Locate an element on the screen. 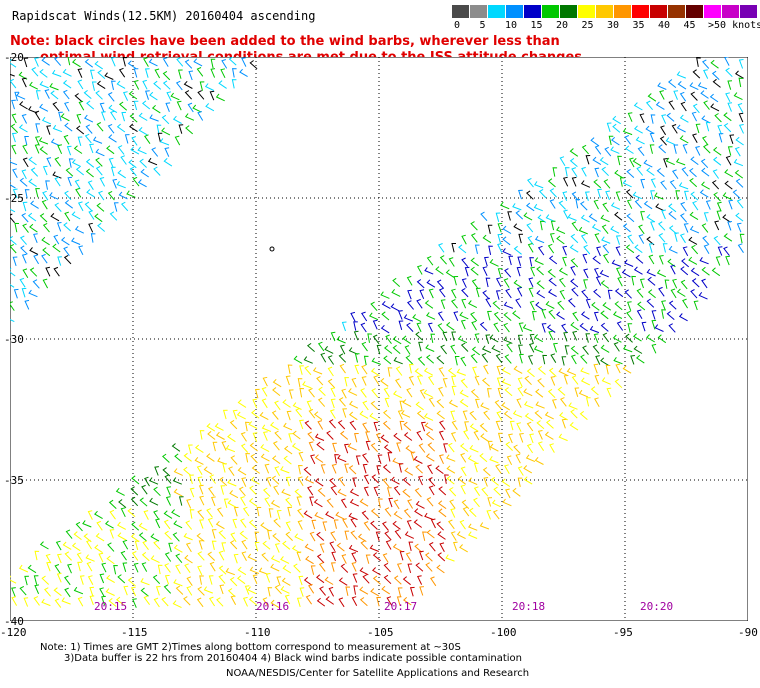 This screenshot has width=760, height=688. time-label: 20:18 is located at coordinates (529, 606).